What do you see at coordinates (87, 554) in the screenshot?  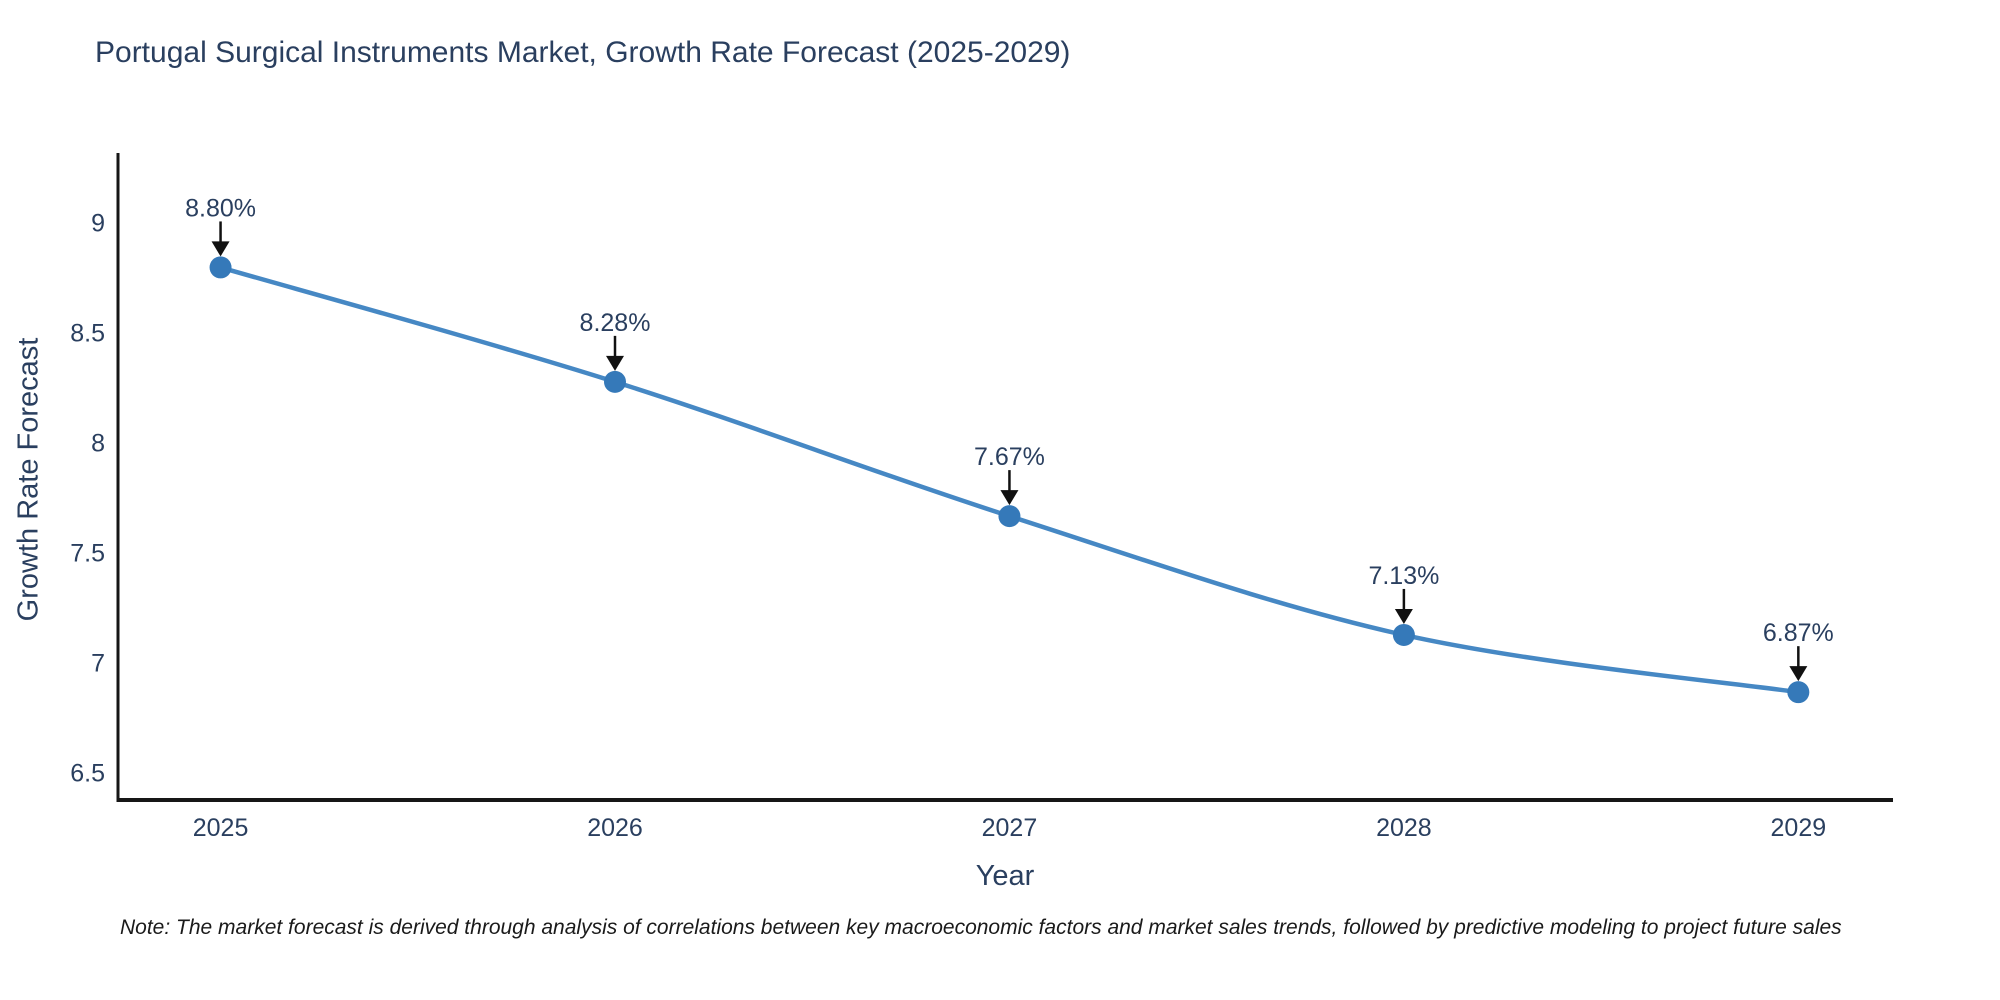 I see `y-tick-label: 7.5` at bounding box center [87, 554].